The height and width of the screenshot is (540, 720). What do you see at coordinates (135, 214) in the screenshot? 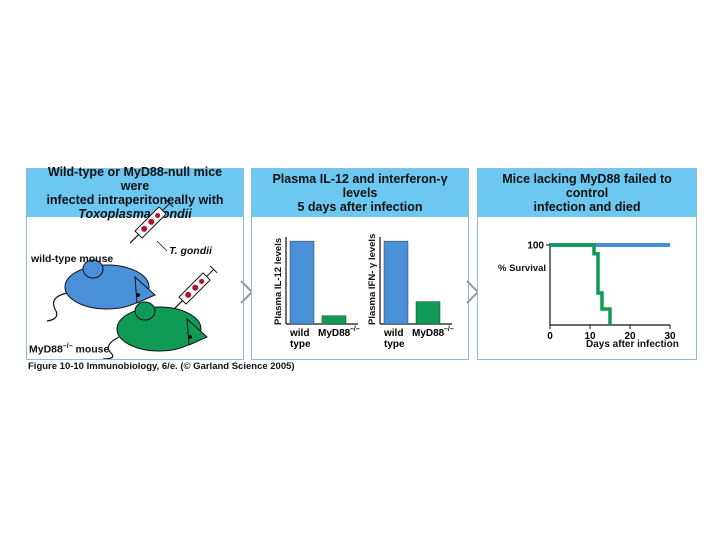
I see `header-line-species: Toxoplasma gondii` at bounding box center [135, 214].